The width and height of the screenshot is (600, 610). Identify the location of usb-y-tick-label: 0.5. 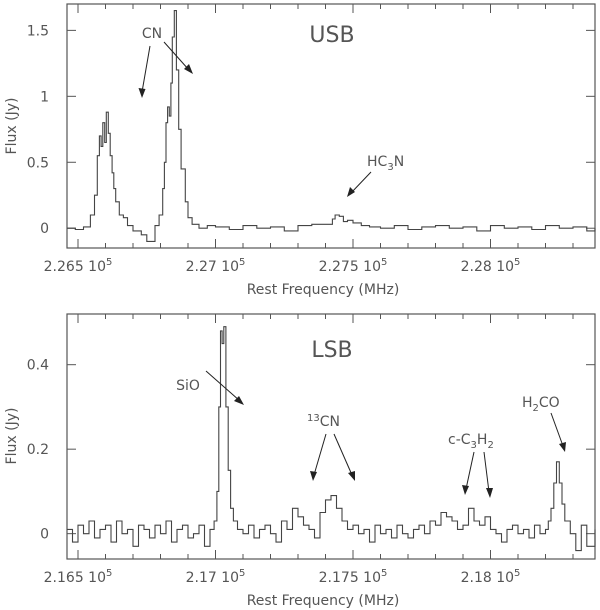
(38, 163).